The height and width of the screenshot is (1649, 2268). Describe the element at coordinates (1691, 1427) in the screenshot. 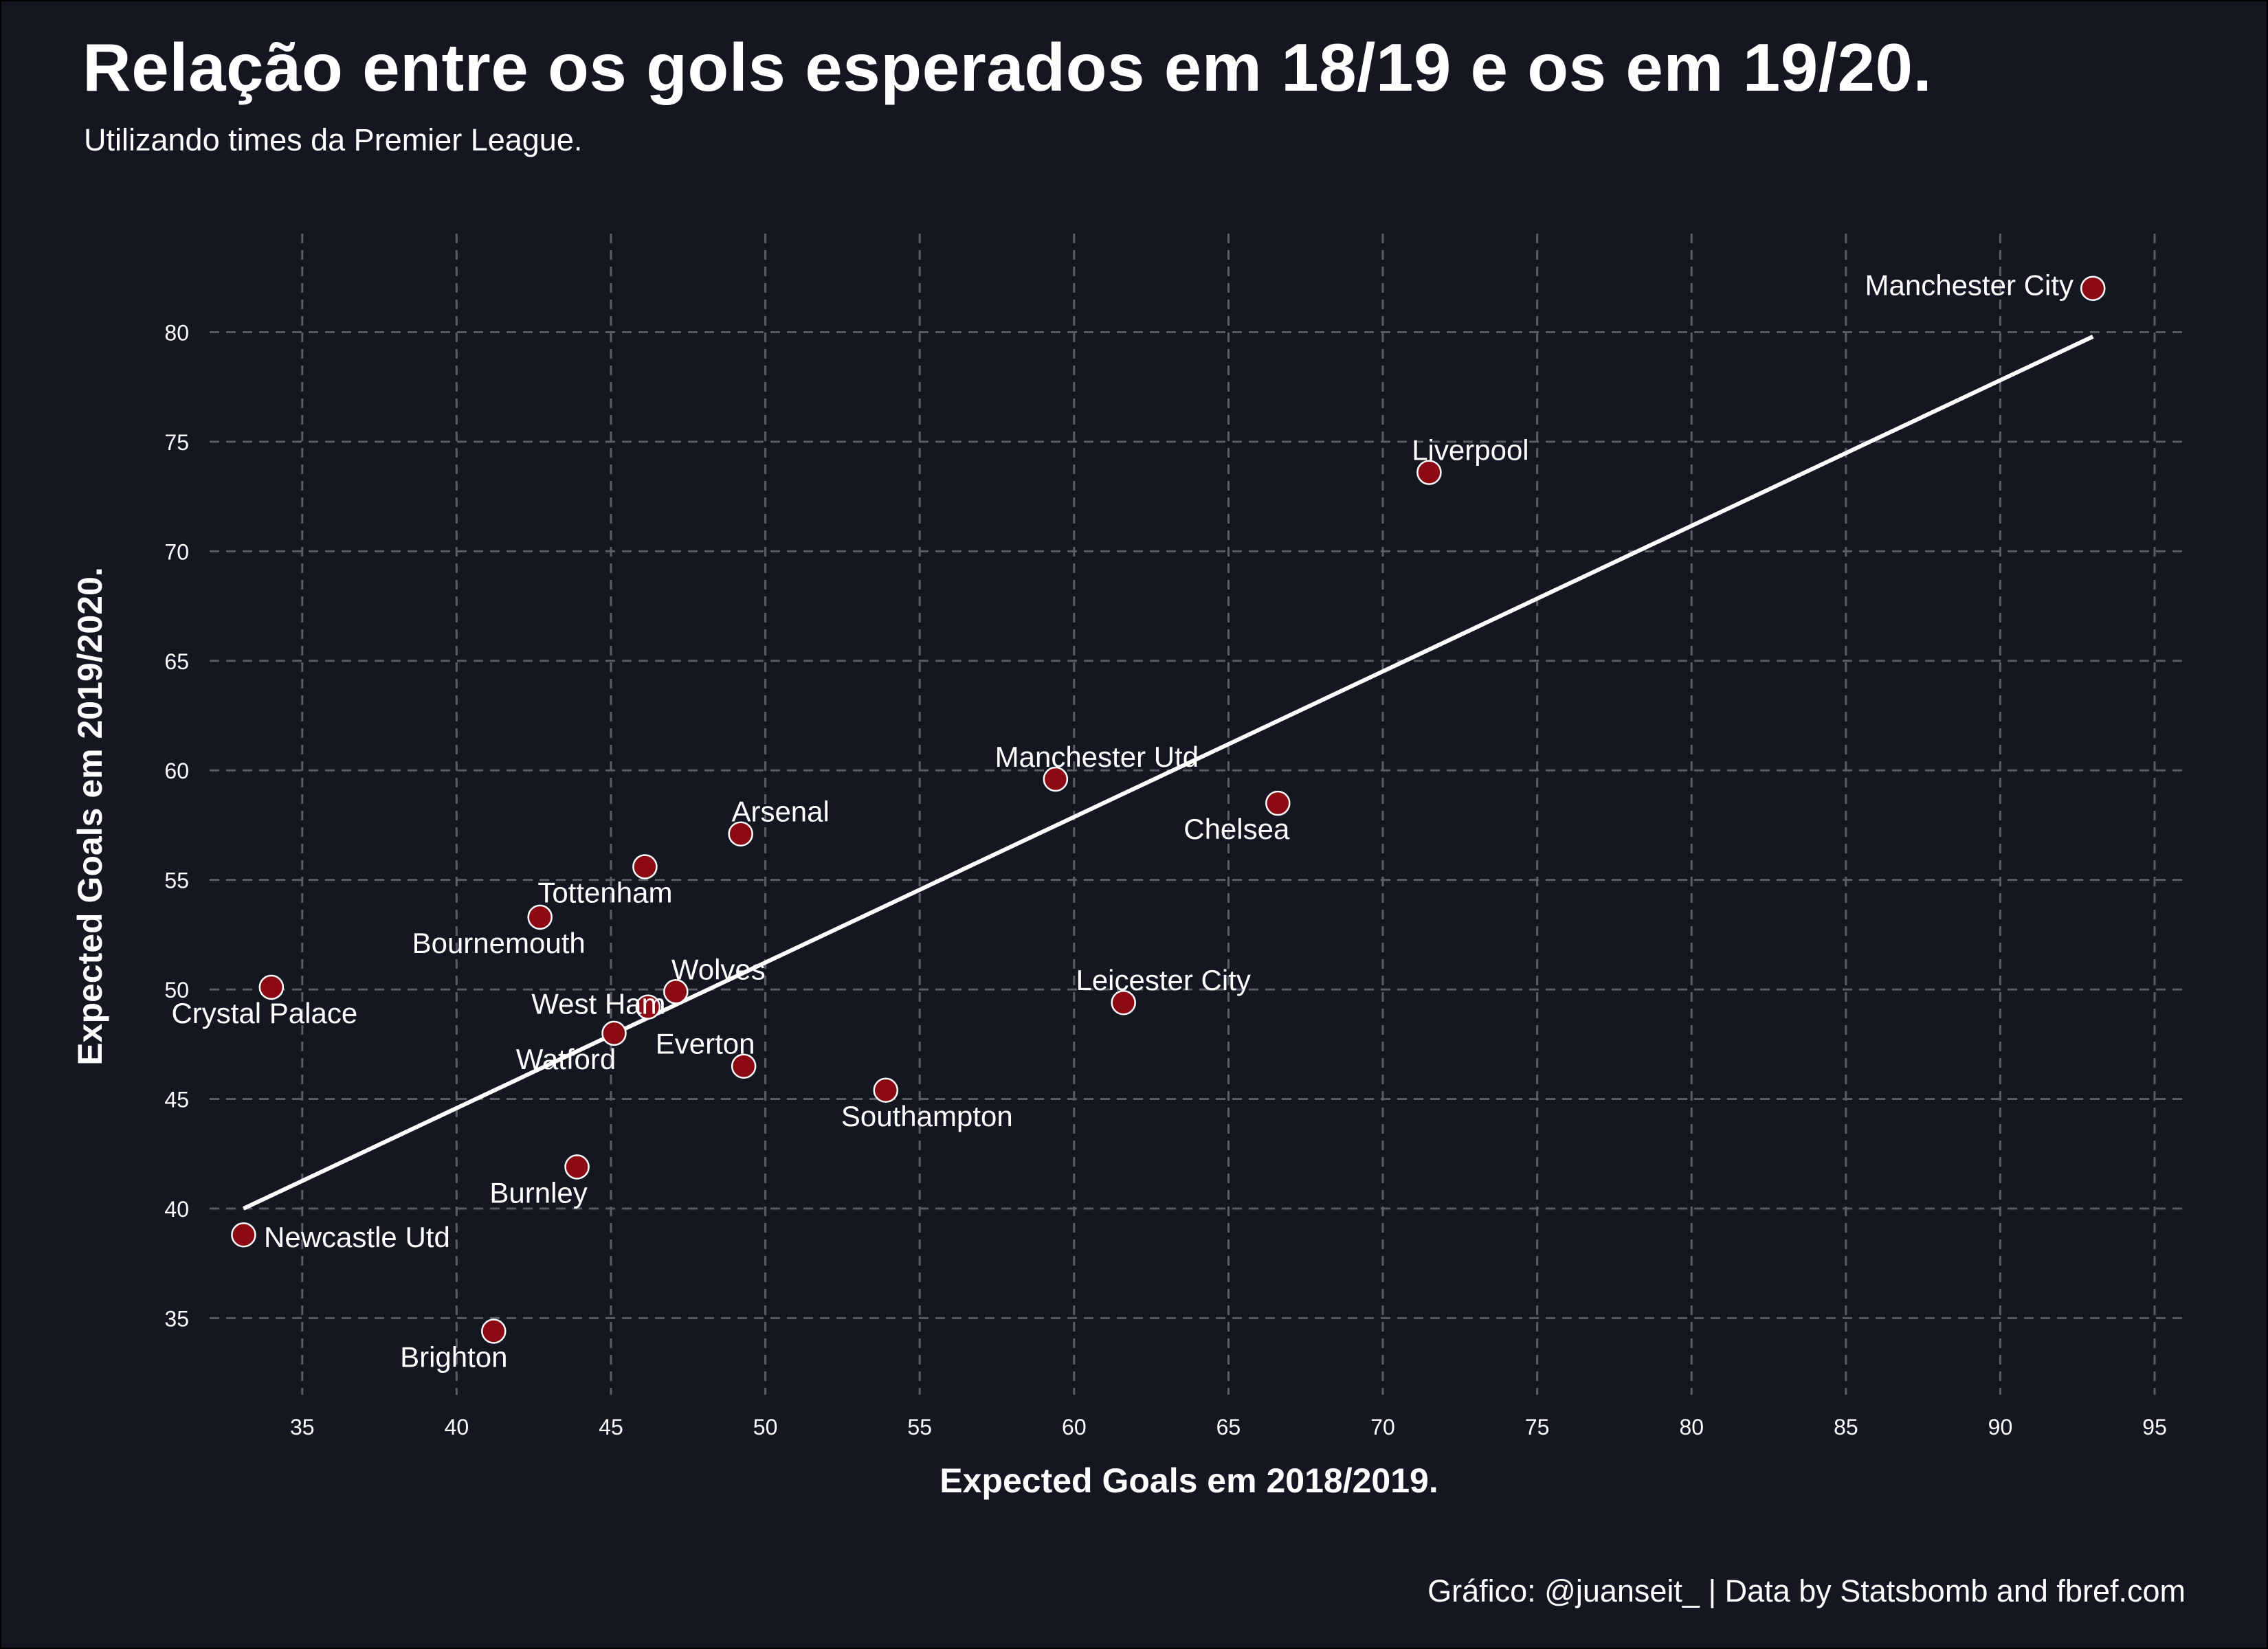

I see `x-tick-label: 80` at that location.